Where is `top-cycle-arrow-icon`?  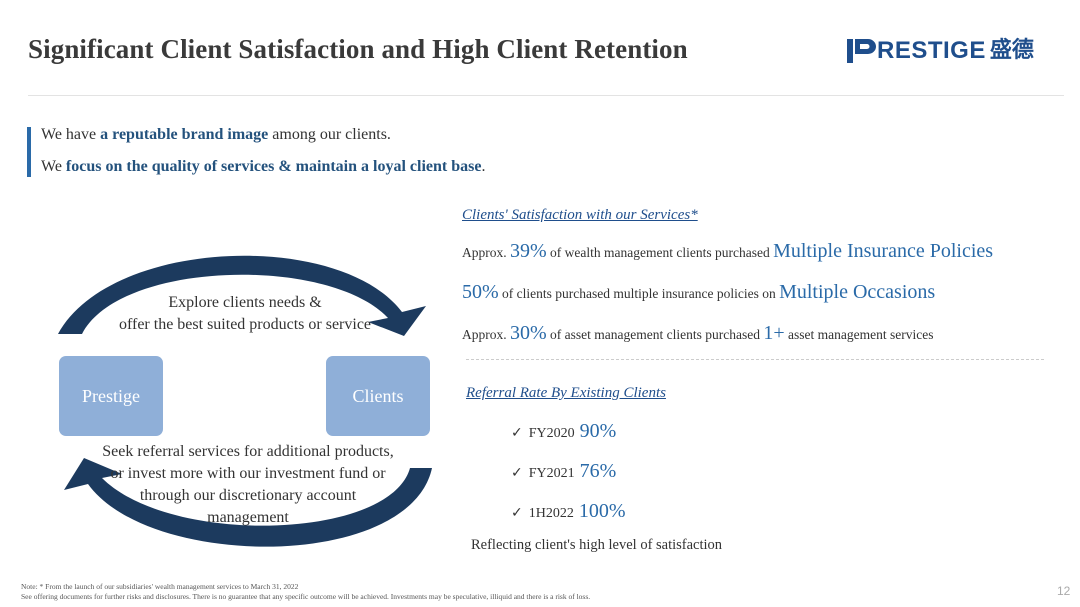 top-cycle-arrow-icon is located at coordinates (242, 295).